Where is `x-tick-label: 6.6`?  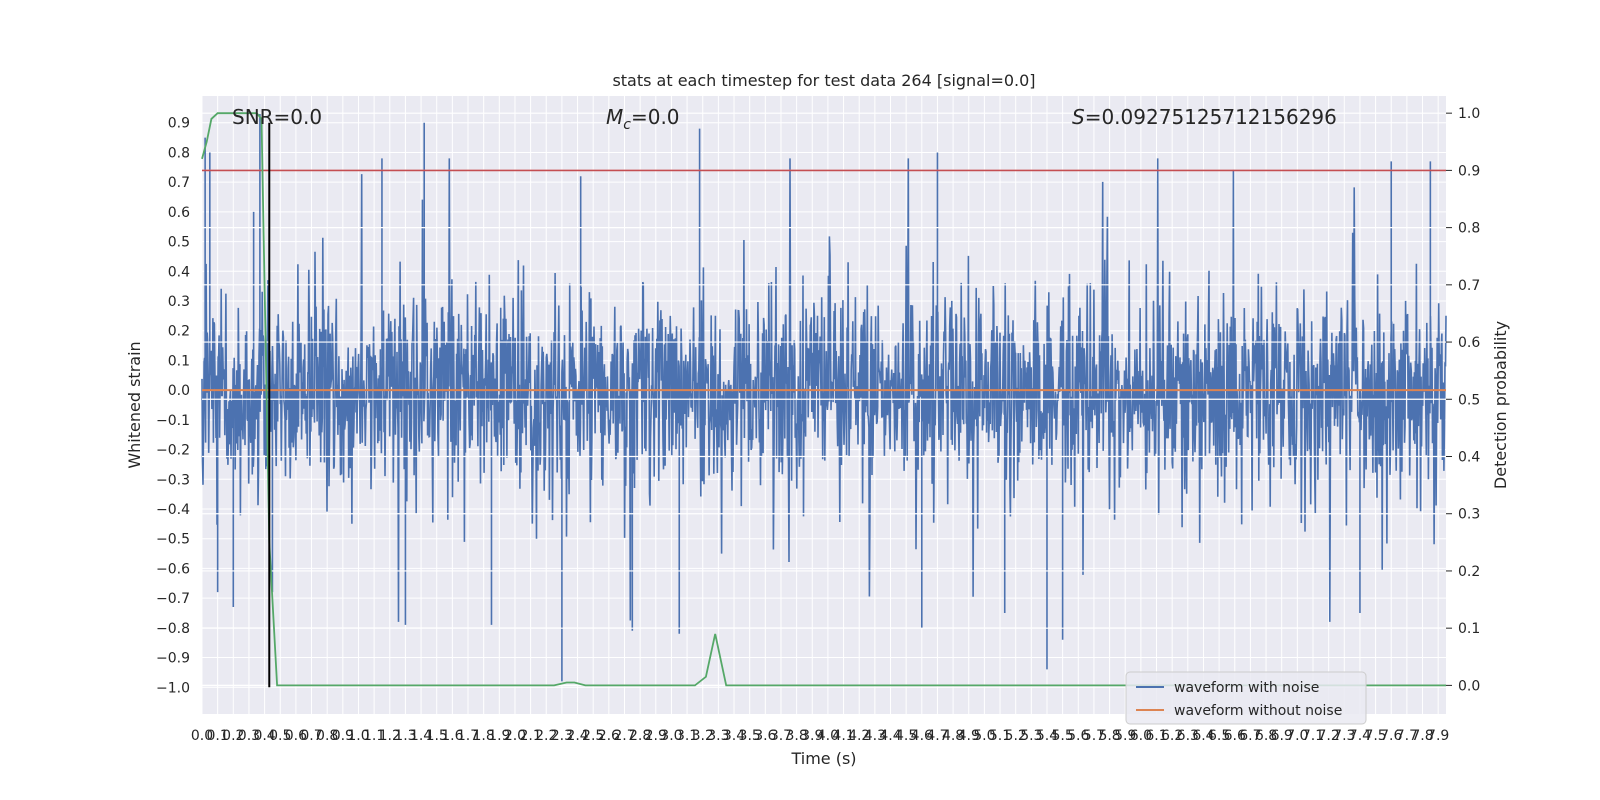 x-tick-label: 6.6 is located at coordinates (1235, 736).